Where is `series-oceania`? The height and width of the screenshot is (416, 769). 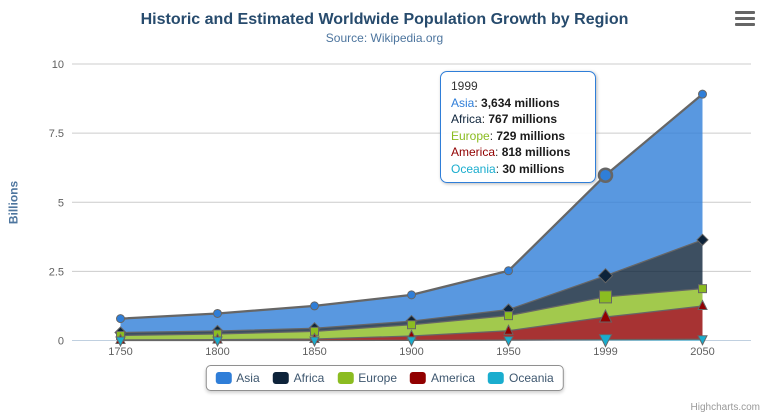
series-oceania is located at coordinates (411, 341).